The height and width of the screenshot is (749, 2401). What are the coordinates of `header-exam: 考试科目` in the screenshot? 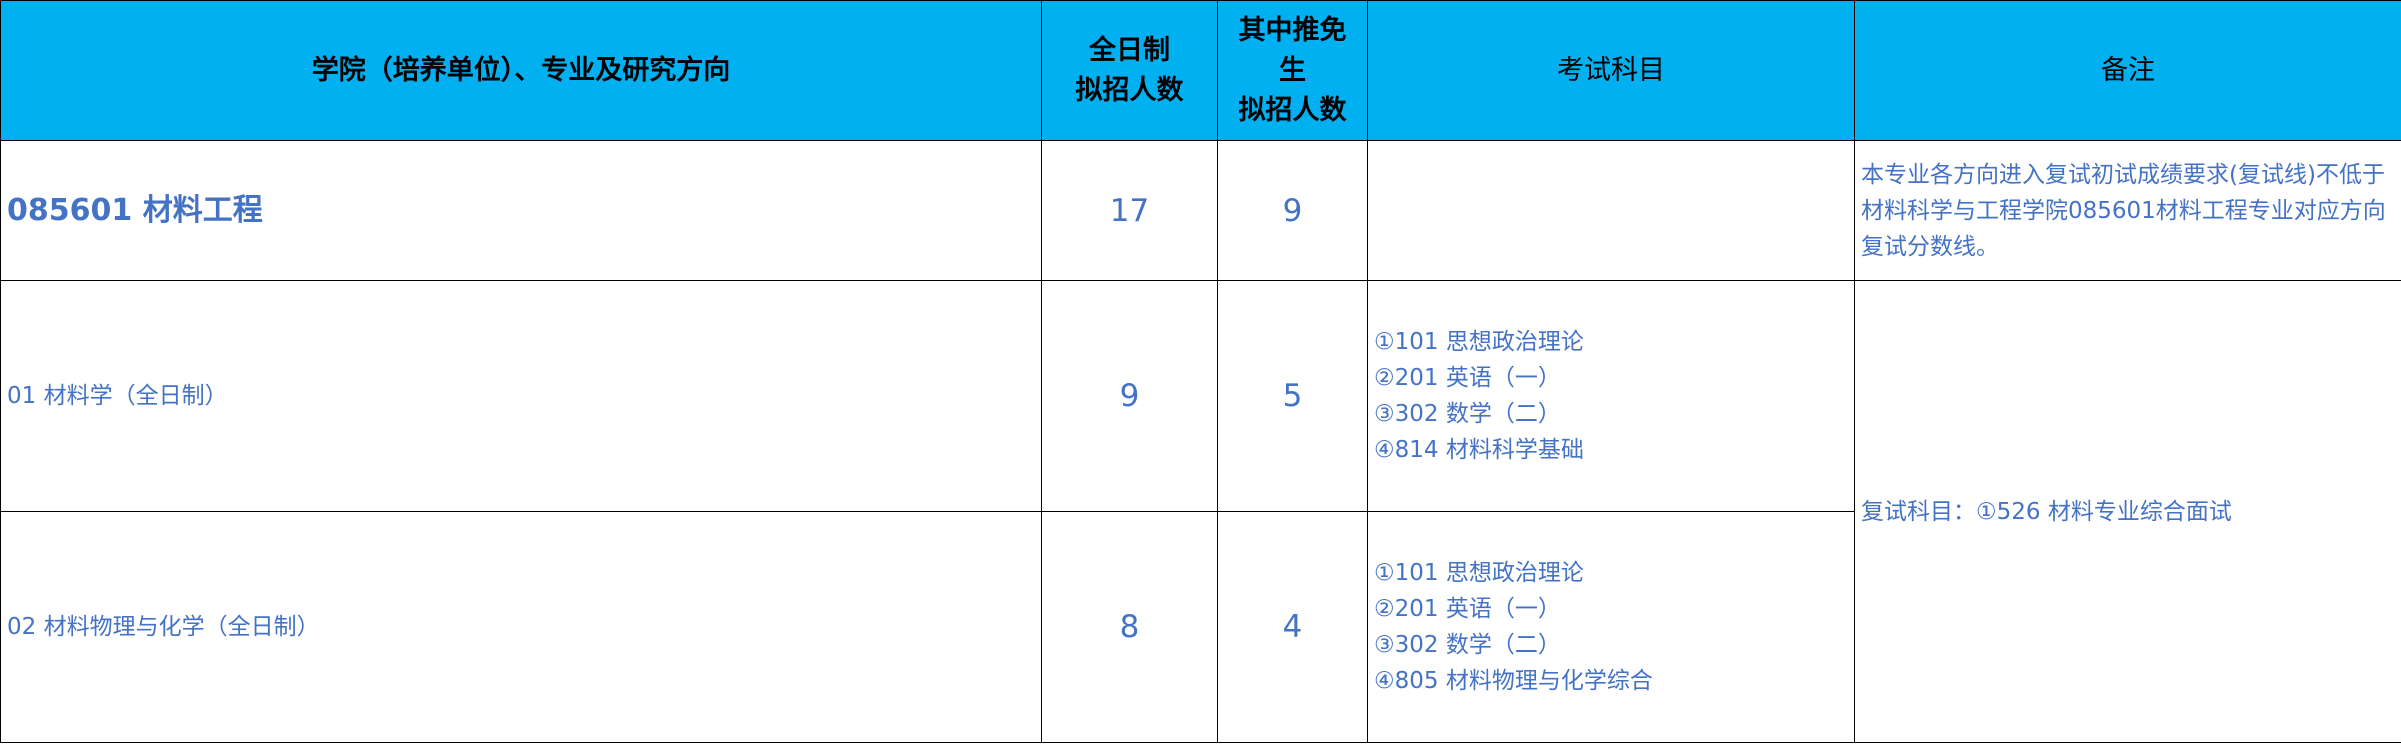 It's located at (1611, 70).